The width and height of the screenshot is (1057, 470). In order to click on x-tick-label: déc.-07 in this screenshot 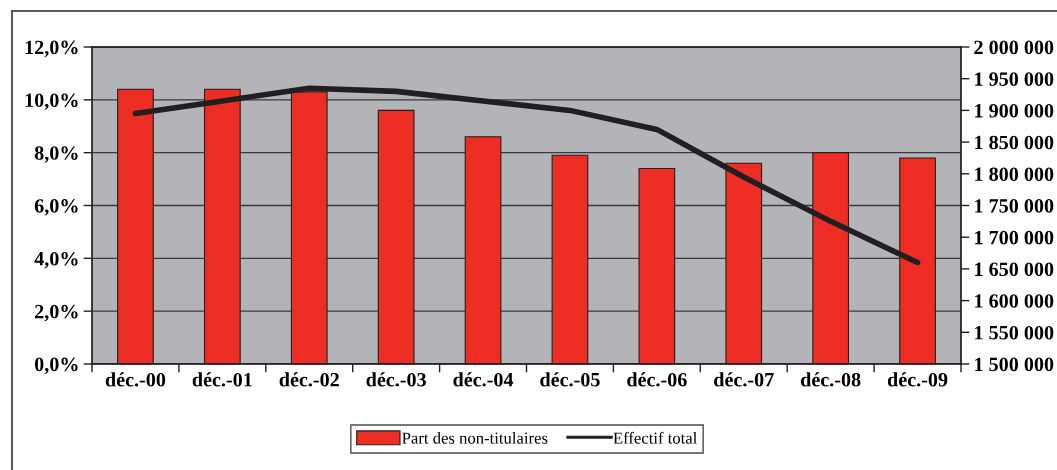, I will do `click(744, 379)`.